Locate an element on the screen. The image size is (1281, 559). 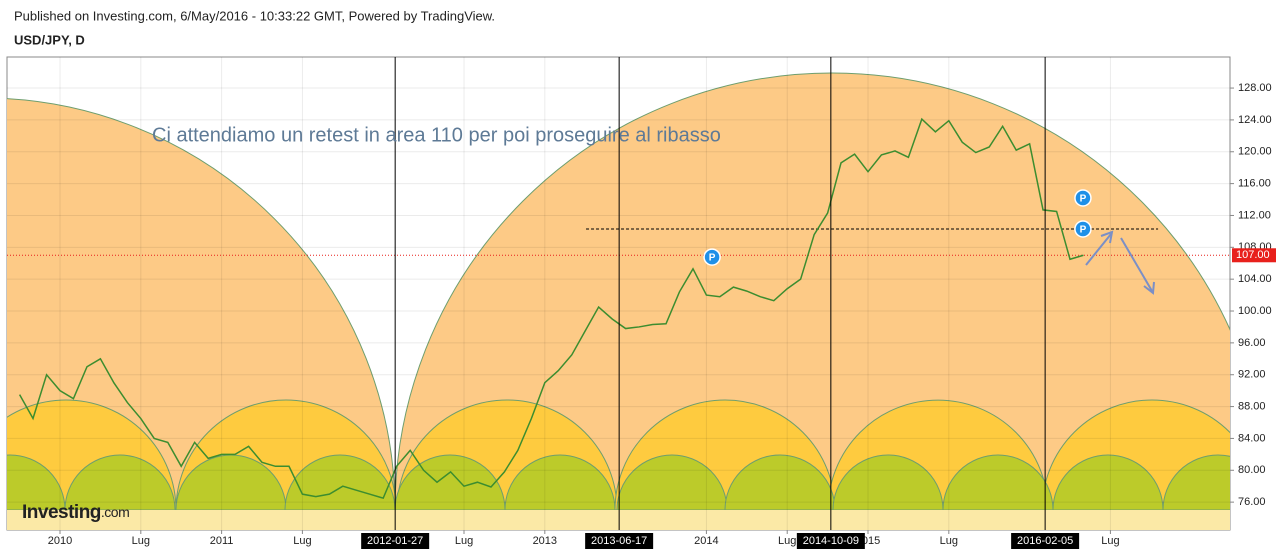
y-tick-label: 84.00 is located at coordinates (1252, 438).